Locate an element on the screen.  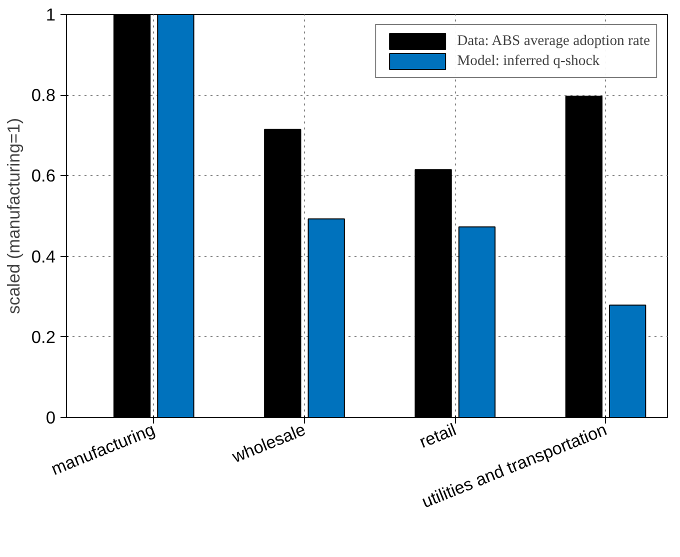
y-axis-title: scaled (manufacturing=1) is located at coordinates (13, 216).